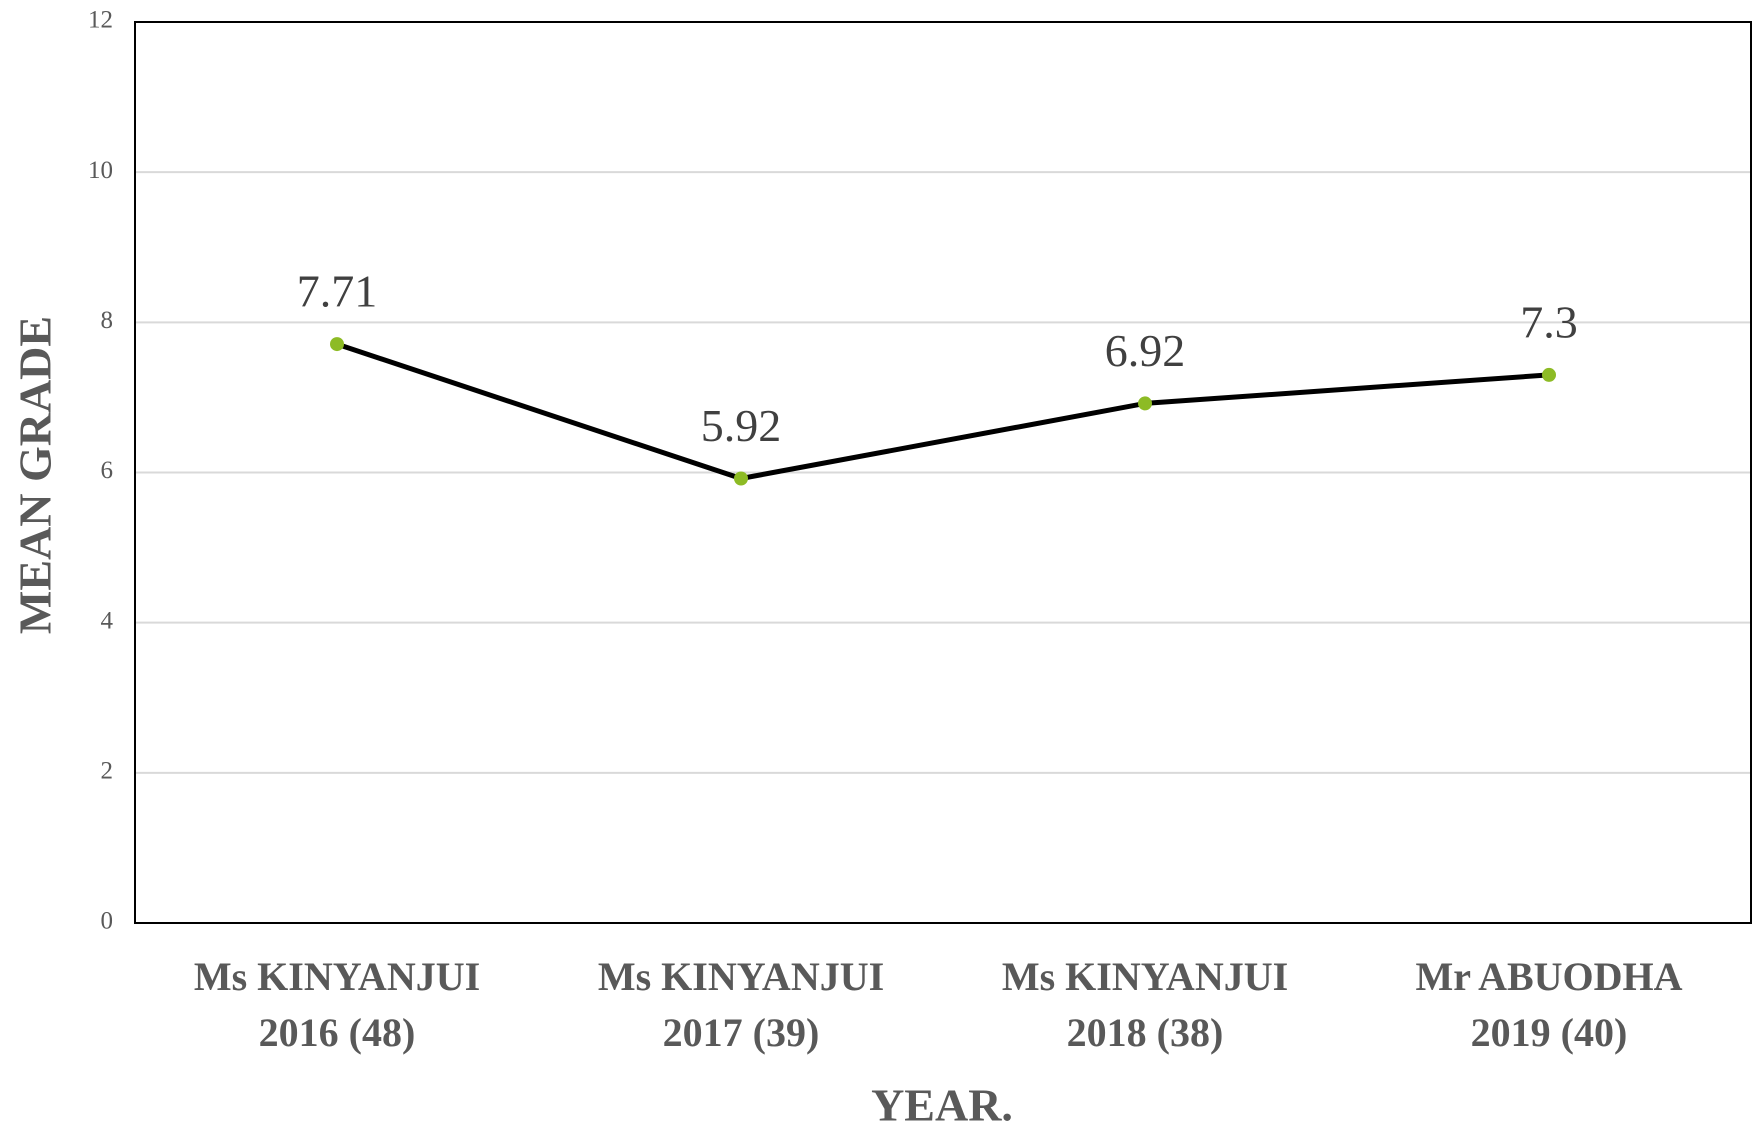  Describe the element at coordinates (100, 170) in the screenshot. I see `y-tick-label: 10` at that location.